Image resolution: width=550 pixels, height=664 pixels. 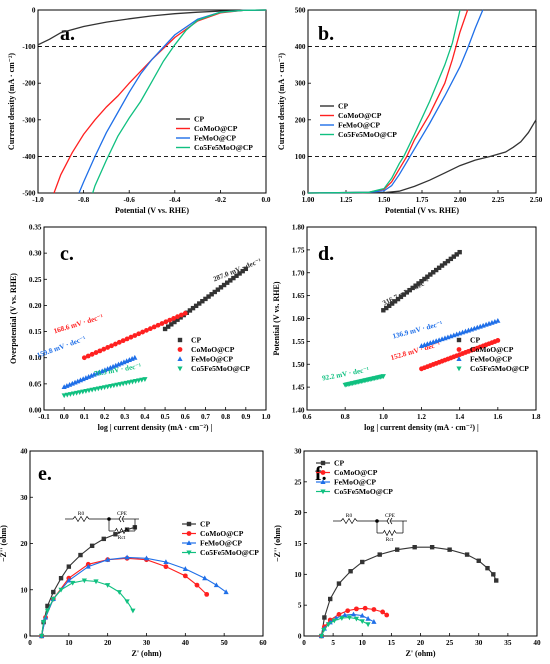 I want to click on legend-label: Co5Fe5MoO@CP, so click(x=220, y=368).